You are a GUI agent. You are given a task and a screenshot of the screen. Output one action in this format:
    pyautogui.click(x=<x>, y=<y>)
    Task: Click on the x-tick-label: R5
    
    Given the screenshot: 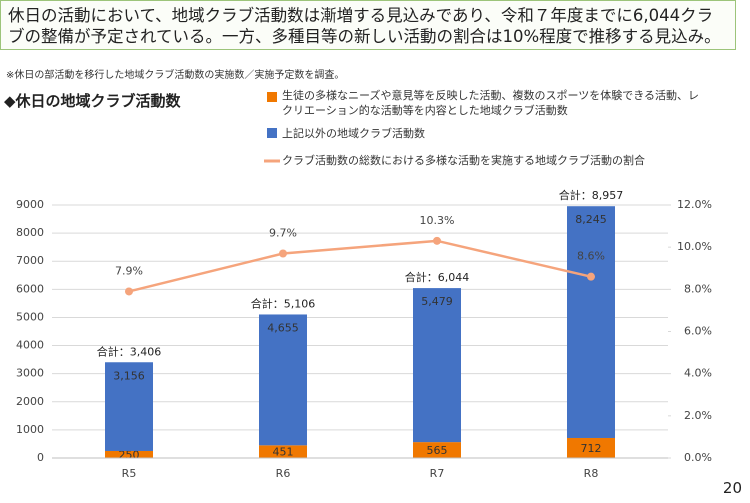 What is the action you would take?
    pyautogui.click(x=129, y=473)
    